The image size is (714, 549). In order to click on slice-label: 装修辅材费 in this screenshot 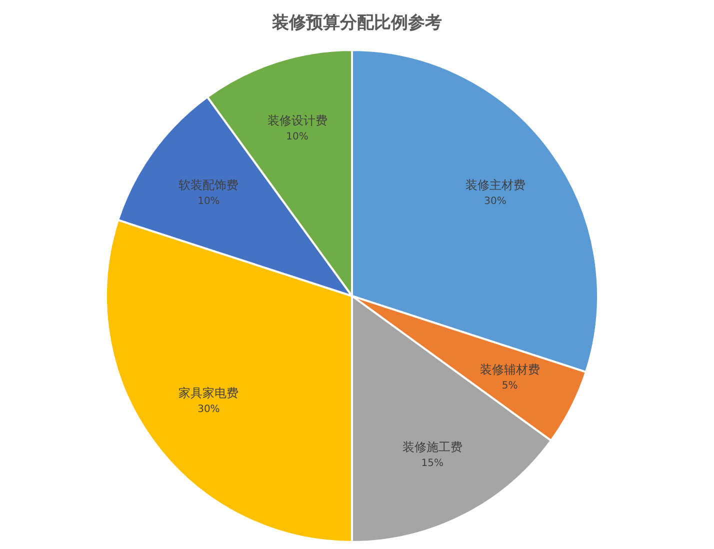, I will do `click(510, 369)`.